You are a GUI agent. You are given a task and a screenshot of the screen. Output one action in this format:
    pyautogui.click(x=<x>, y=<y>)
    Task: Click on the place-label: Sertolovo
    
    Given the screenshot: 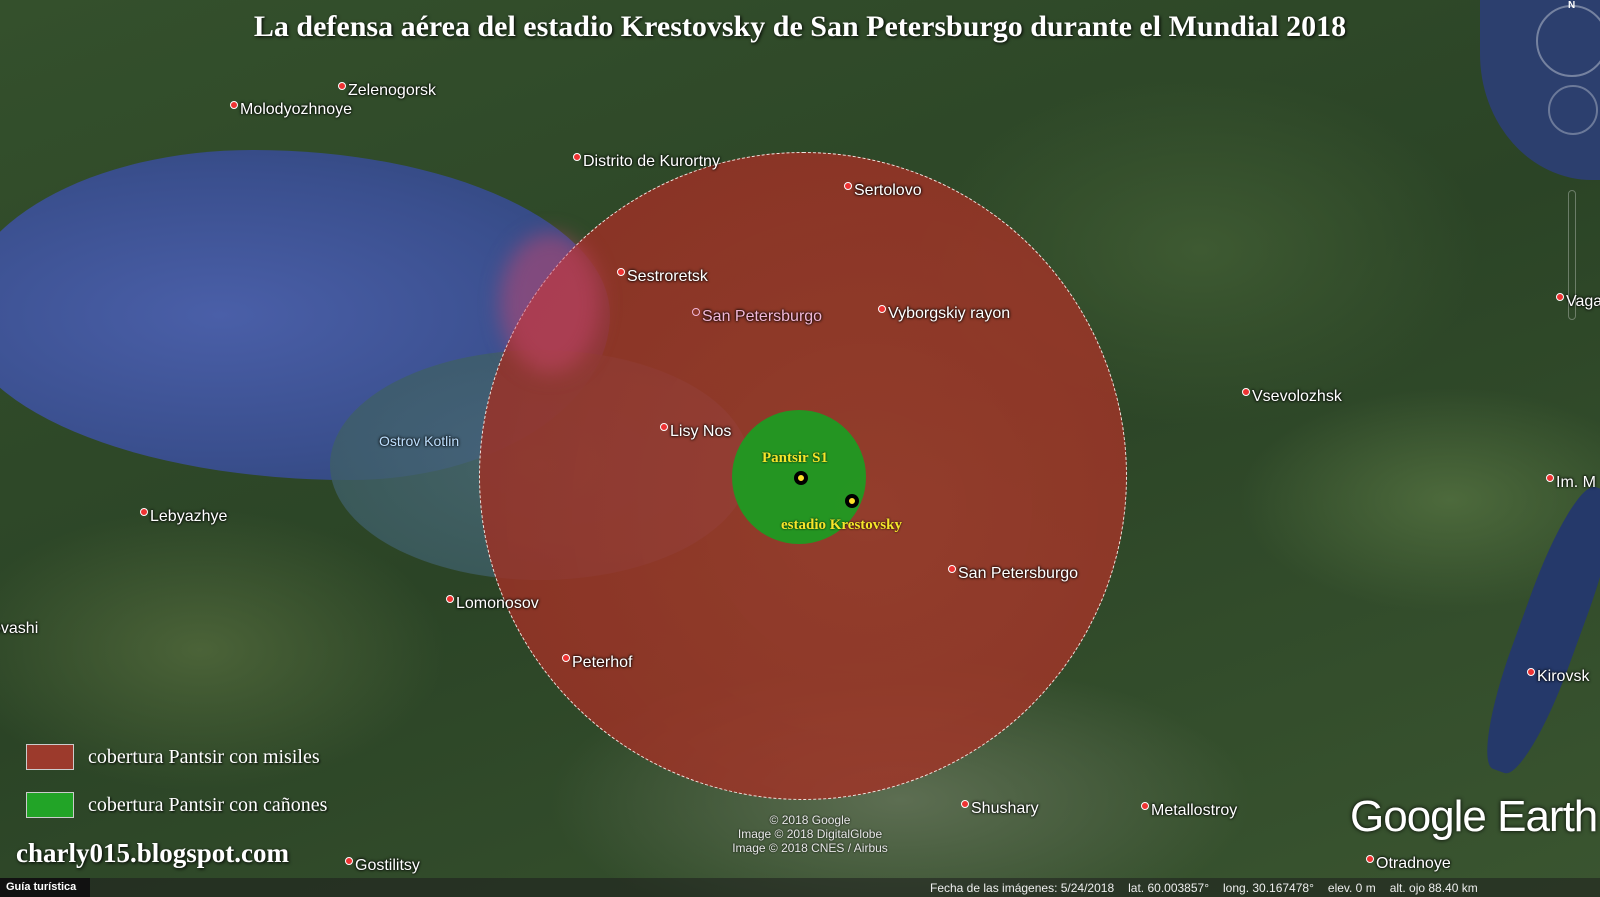 What is the action you would take?
    pyautogui.click(x=883, y=191)
    